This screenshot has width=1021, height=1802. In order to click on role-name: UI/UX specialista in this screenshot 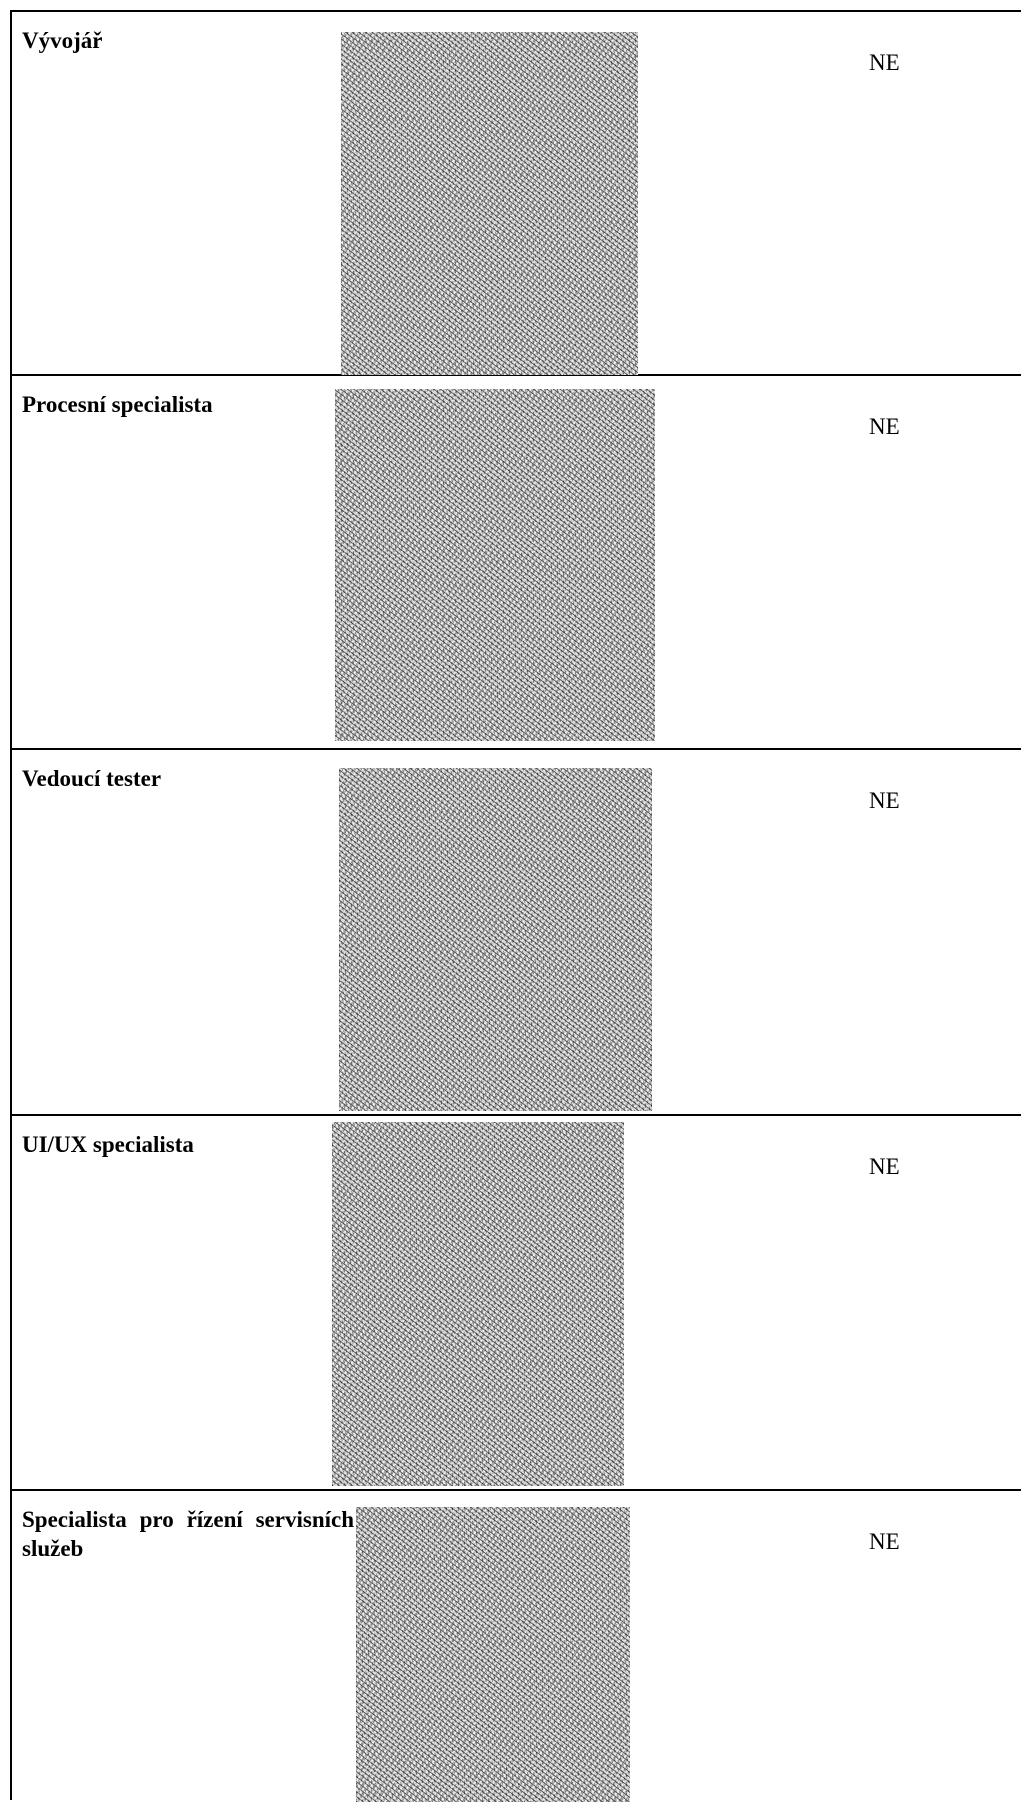, I will do `click(108, 1144)`.